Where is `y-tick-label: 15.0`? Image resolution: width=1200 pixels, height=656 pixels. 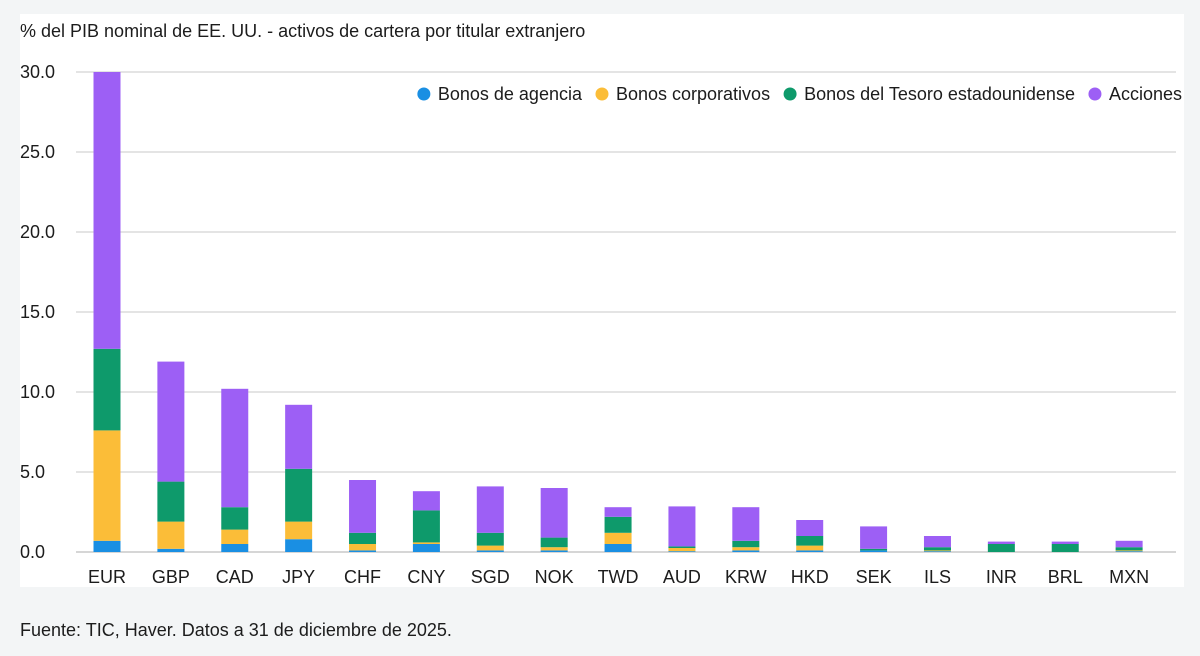
y-tick-label: 15.0 is located at coordinates (37, 312).